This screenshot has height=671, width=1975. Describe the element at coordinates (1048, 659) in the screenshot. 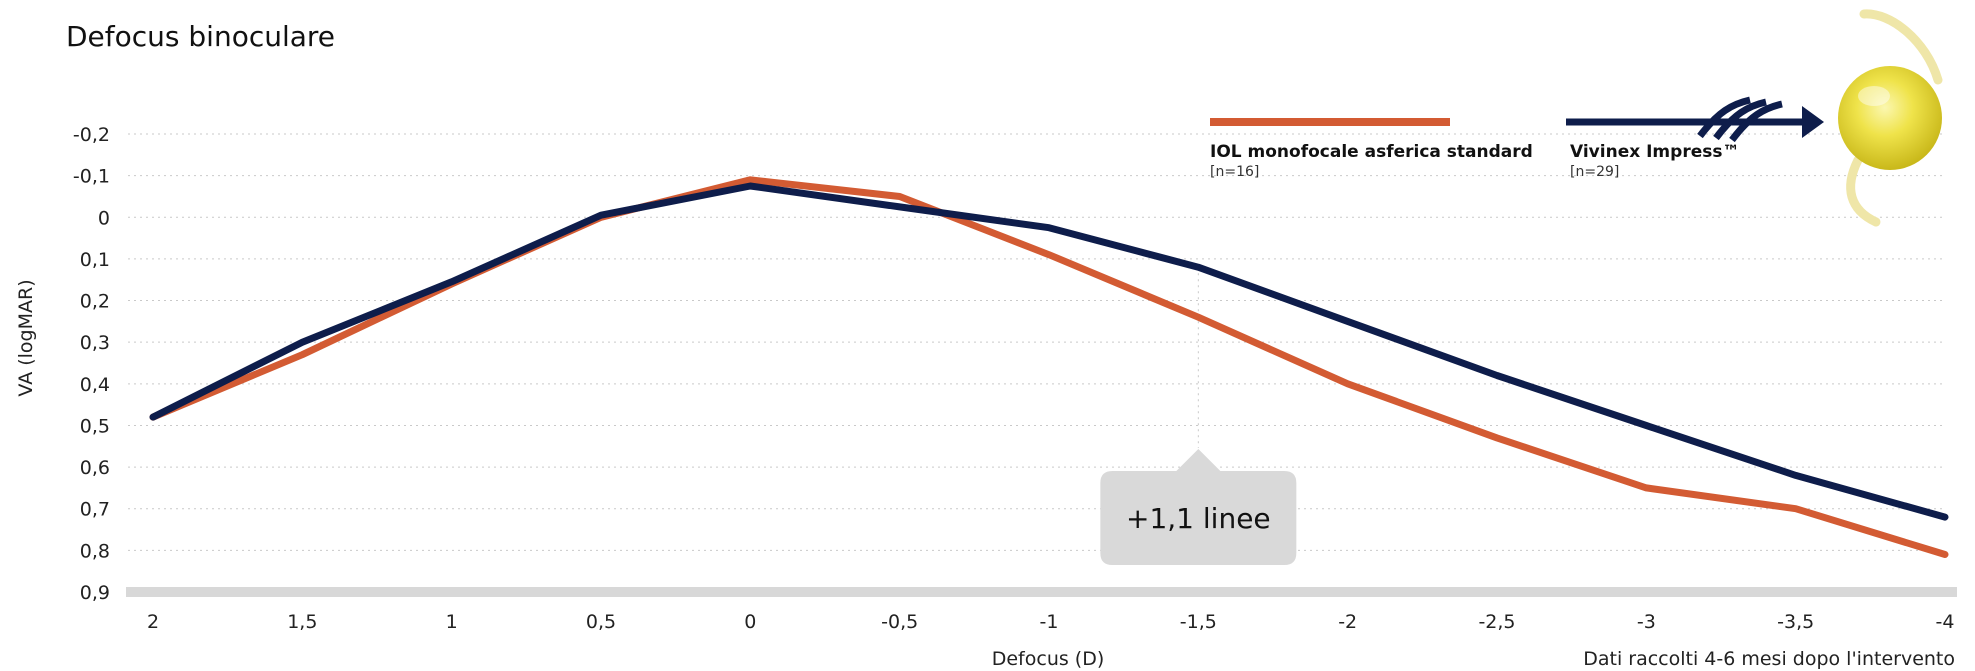

I see `x-axis-label: Defocus (D)` at that location.